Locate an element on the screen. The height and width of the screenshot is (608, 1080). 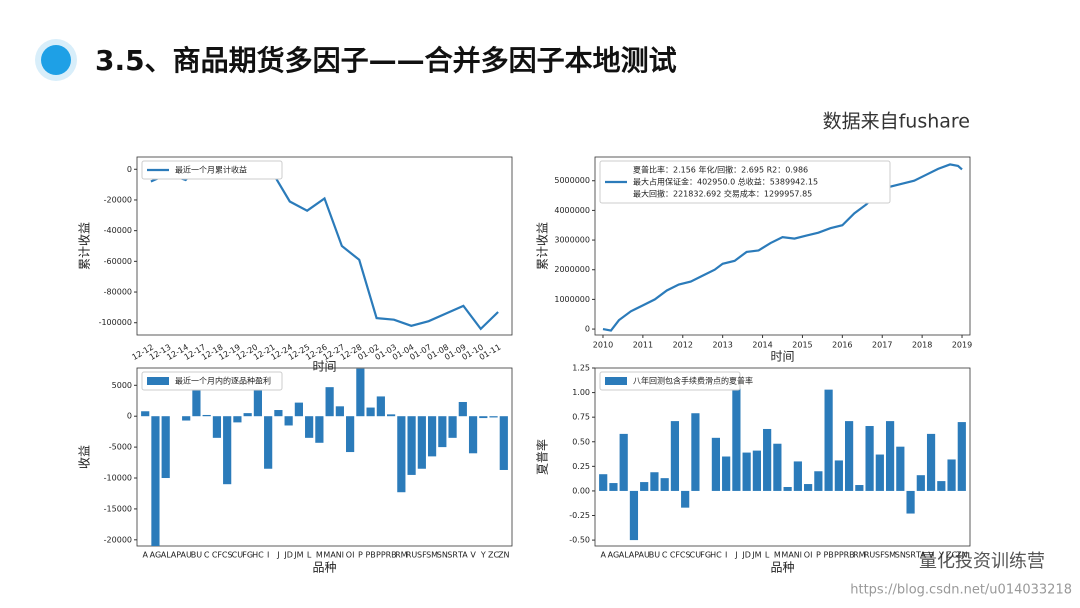
x-tick-label: SF is located at coordinates (880, 555).